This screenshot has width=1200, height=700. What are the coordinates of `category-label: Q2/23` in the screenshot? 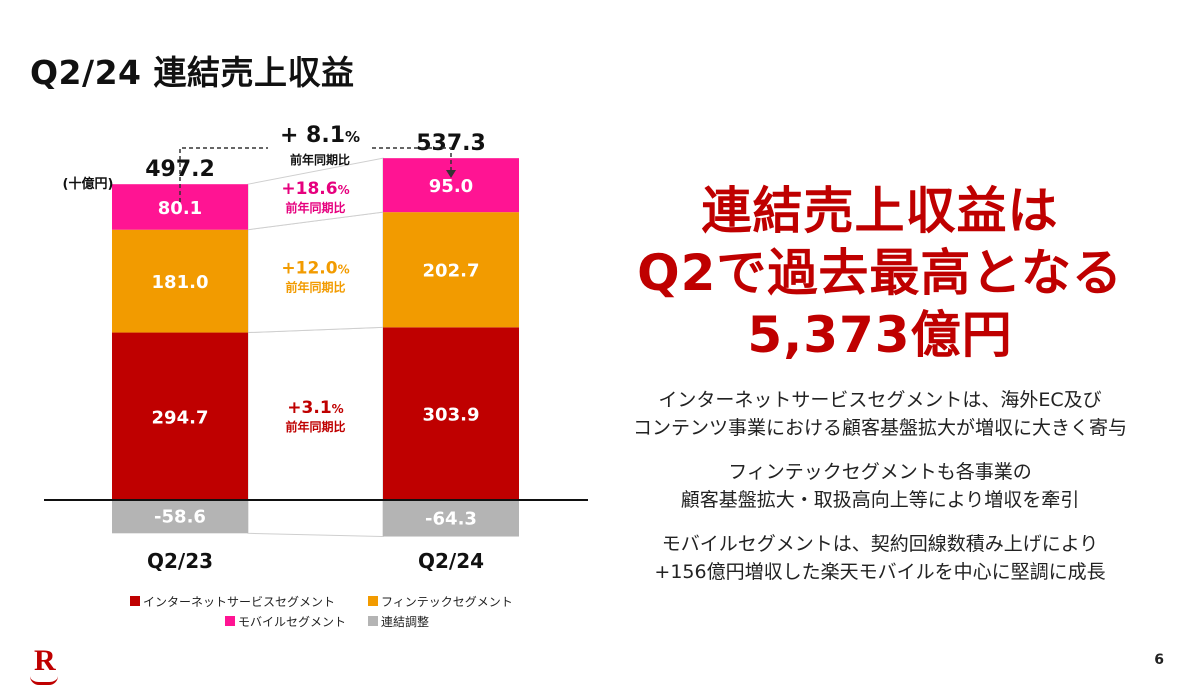 It's located at (180, 561).